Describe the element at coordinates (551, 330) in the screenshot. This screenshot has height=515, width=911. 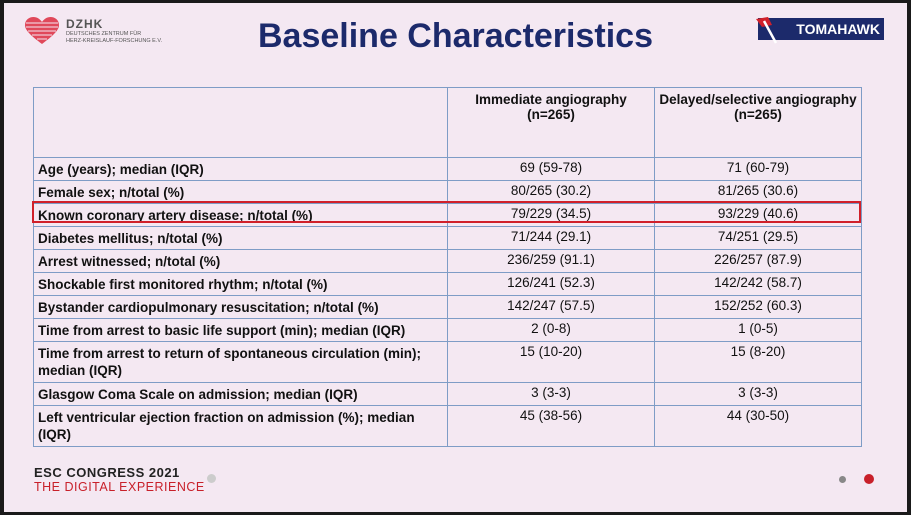
I see `cell-value: 2 (0-8)` at that location.